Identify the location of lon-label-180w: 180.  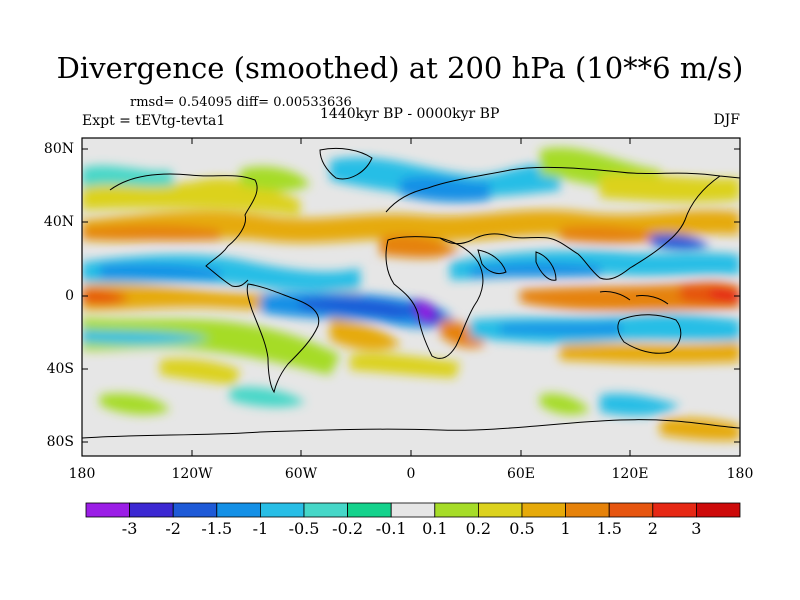
(82, 474).